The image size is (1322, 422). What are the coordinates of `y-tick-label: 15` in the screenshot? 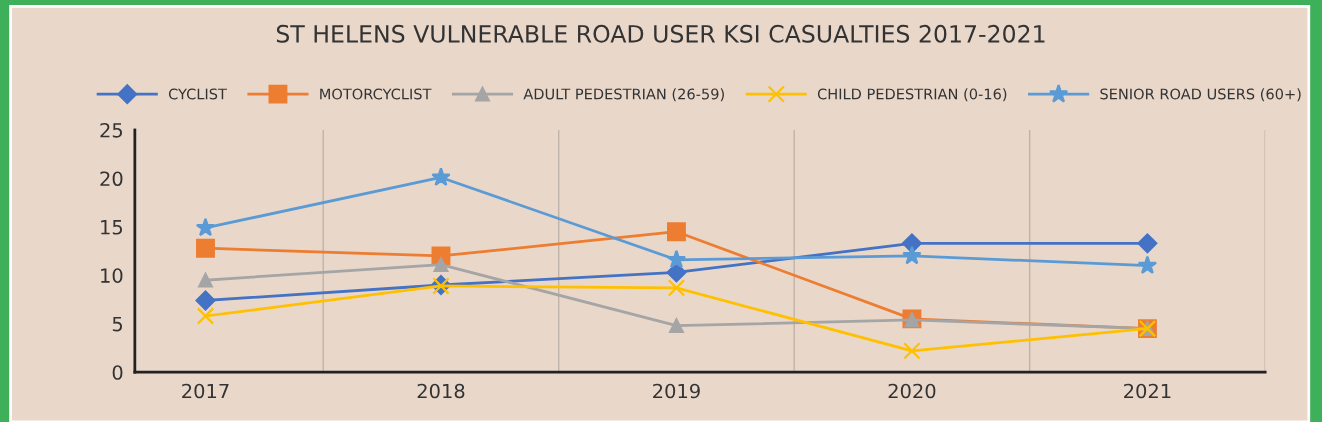 It's located at (112, 227).